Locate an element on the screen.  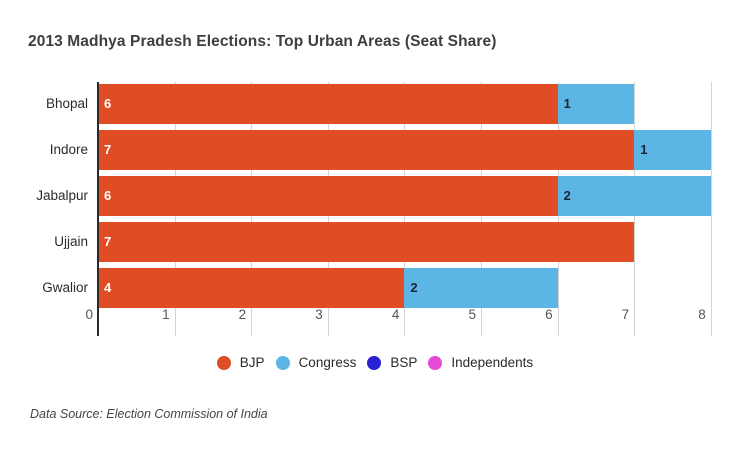
bar-value-label-bjp-indore: 7 is located at coordinates (108, 149).